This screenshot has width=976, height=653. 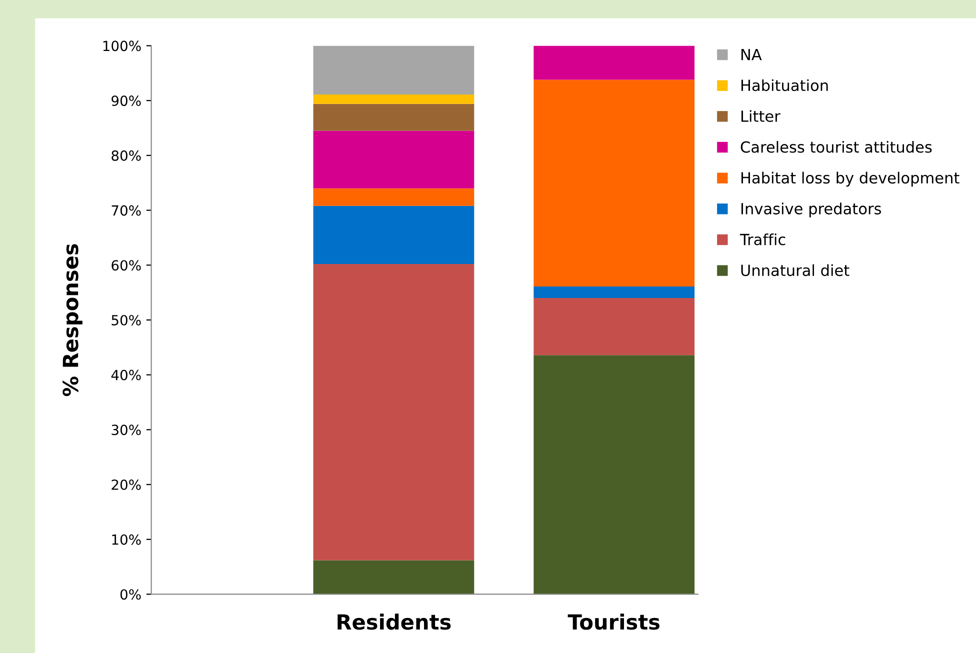 What do you see at coordinates (795, 270) in the screenshot?
I see `legend-label: Unnatural diet` at bounding box center [795, 270].